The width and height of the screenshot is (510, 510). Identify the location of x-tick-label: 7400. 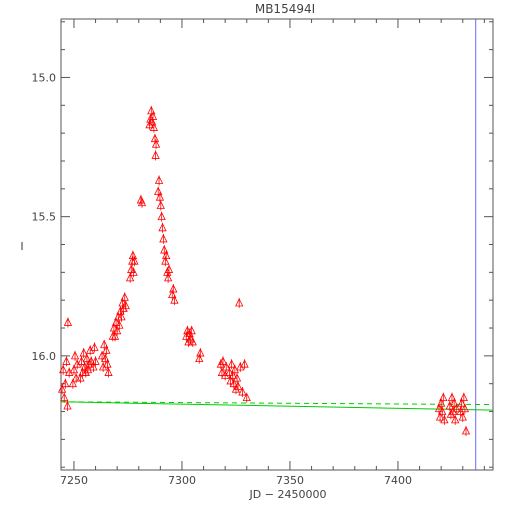
(398, 480).